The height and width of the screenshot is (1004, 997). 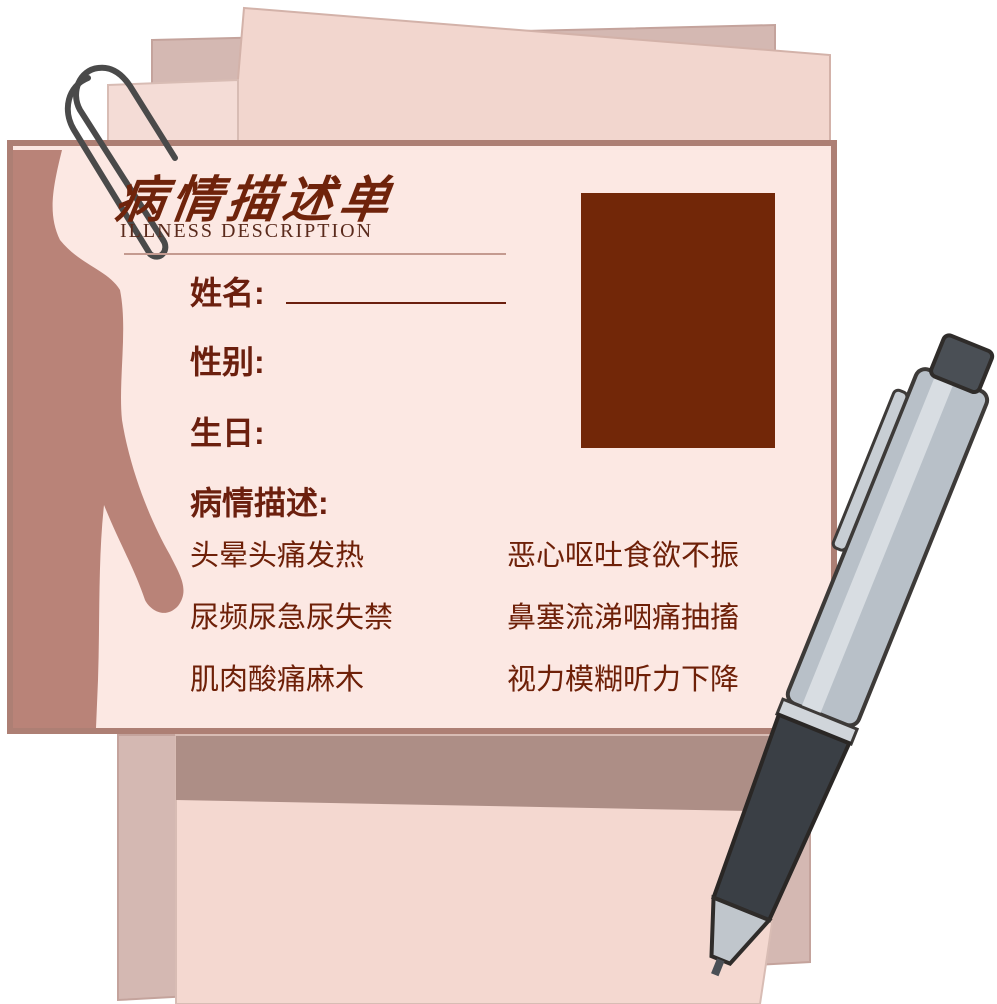 What do you see at coordinates (292, 617) in the screenshot?
I see `symptom-item: 尿频尿急尿失禁` at bounding box center [292, 617].